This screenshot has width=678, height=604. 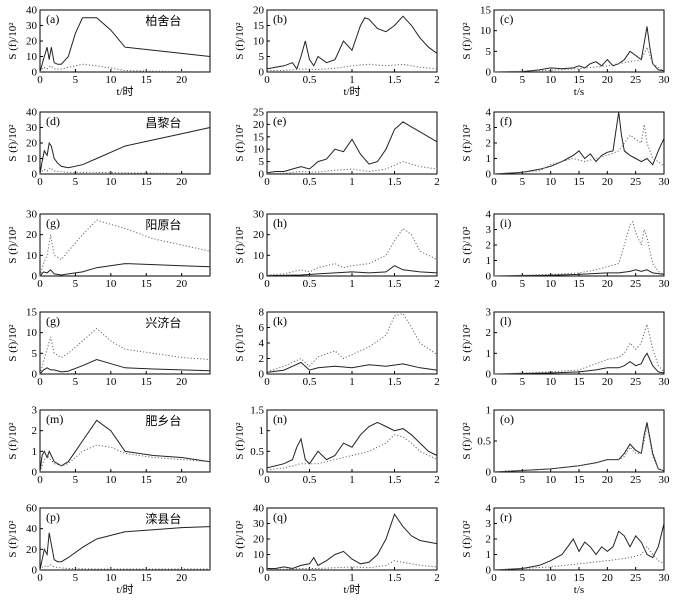 I want to click on y-tick-label: 8, so click(x=262, y=313).